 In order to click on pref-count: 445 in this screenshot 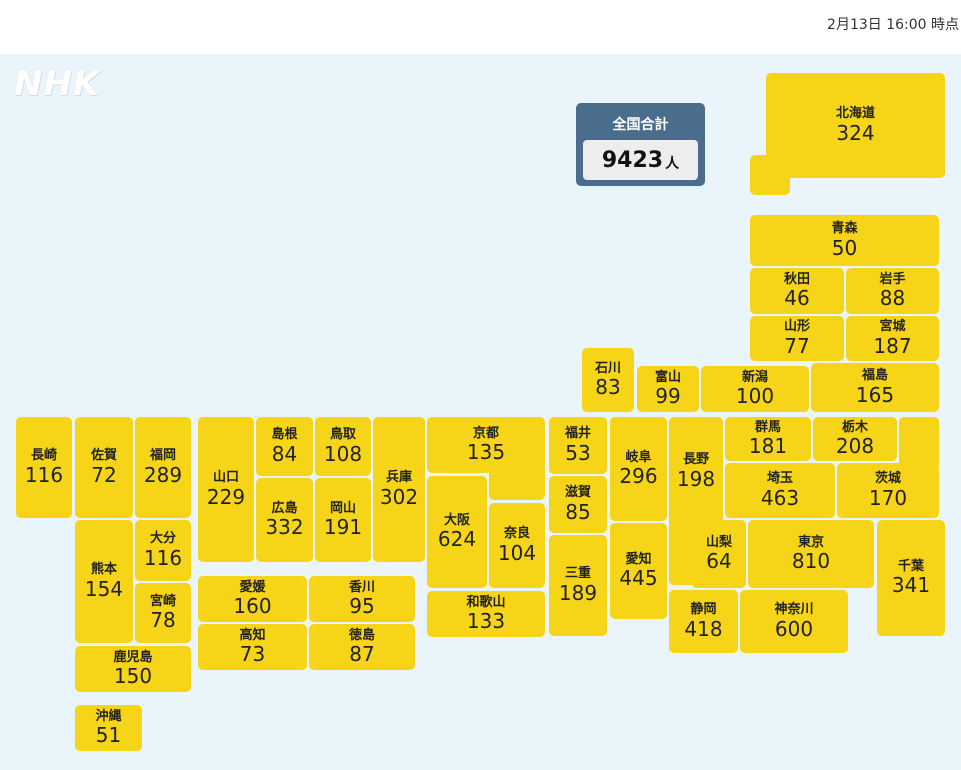, I will do `click(638, 578)`.